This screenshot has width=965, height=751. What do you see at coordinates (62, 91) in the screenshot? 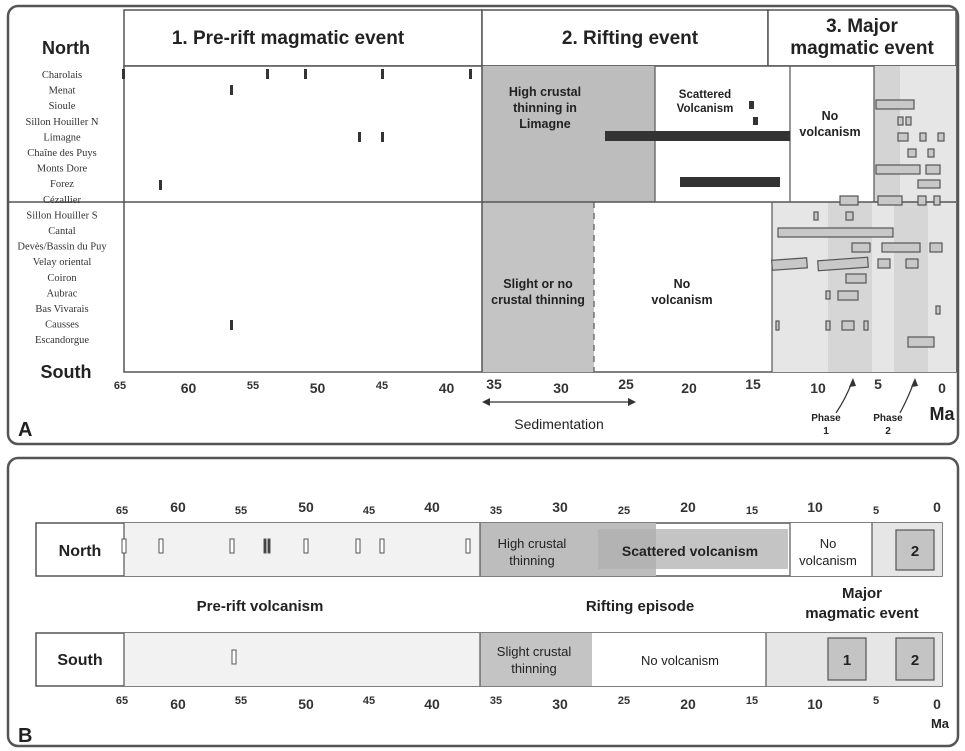
I see `region-label: Menat` at bounding box center [62, 91].